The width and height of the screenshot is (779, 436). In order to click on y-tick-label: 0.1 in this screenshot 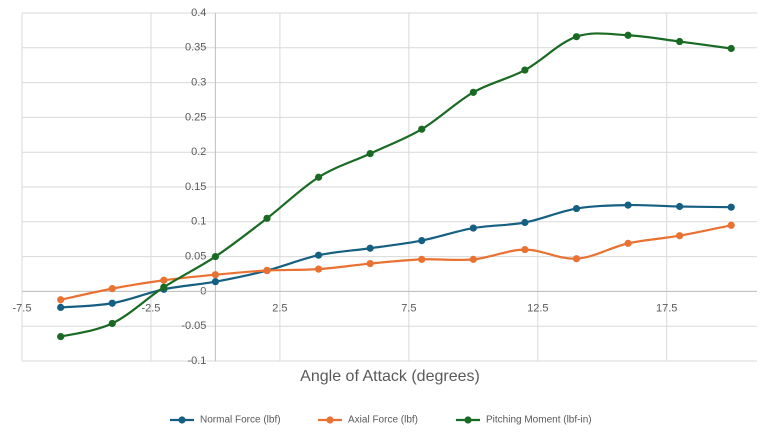, I will do `click(198, 222)`.